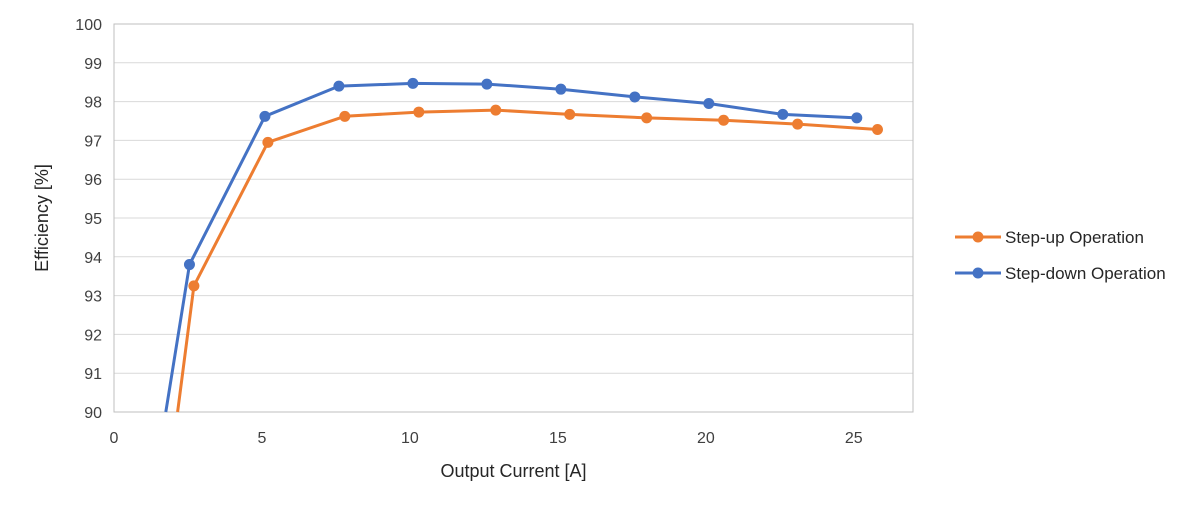 The height and width of the screenshot is (510, 1200). I want to click on legend-item: Step-down Operation, so click(1060, 273).